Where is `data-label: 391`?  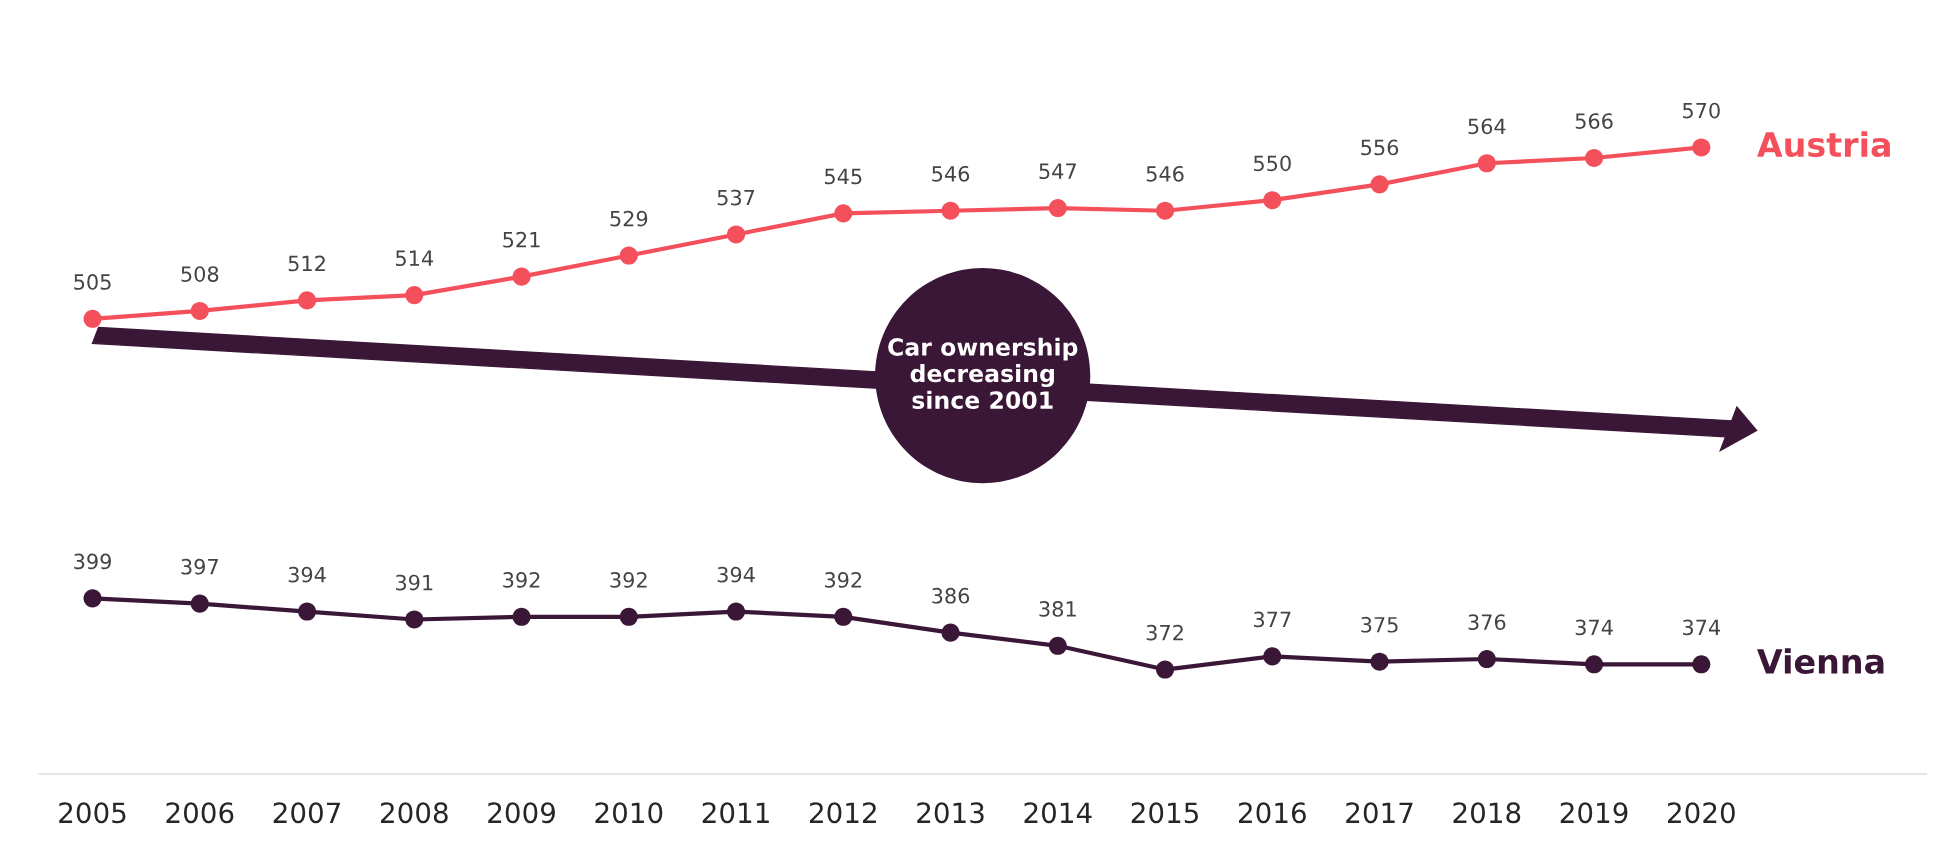
data-label: 391 is located at coordinates (414, 582).